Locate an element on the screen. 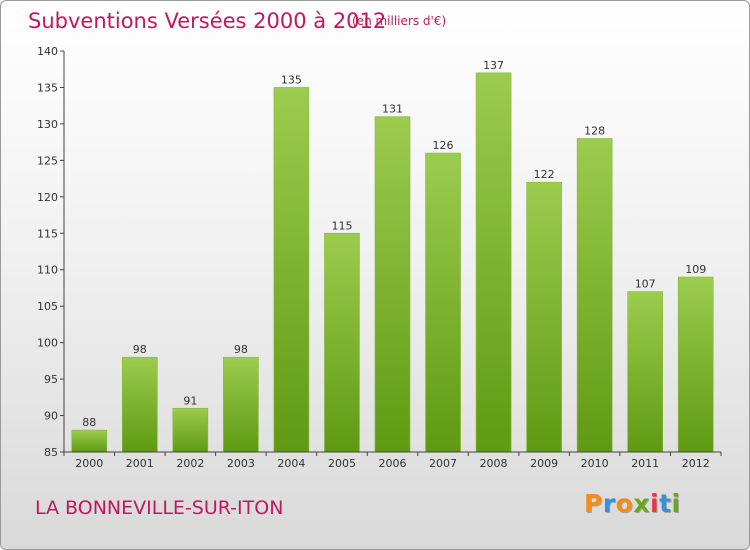 This screenshot has height=550, width=750. logo-letter: o is located at coordinates (624, 503).